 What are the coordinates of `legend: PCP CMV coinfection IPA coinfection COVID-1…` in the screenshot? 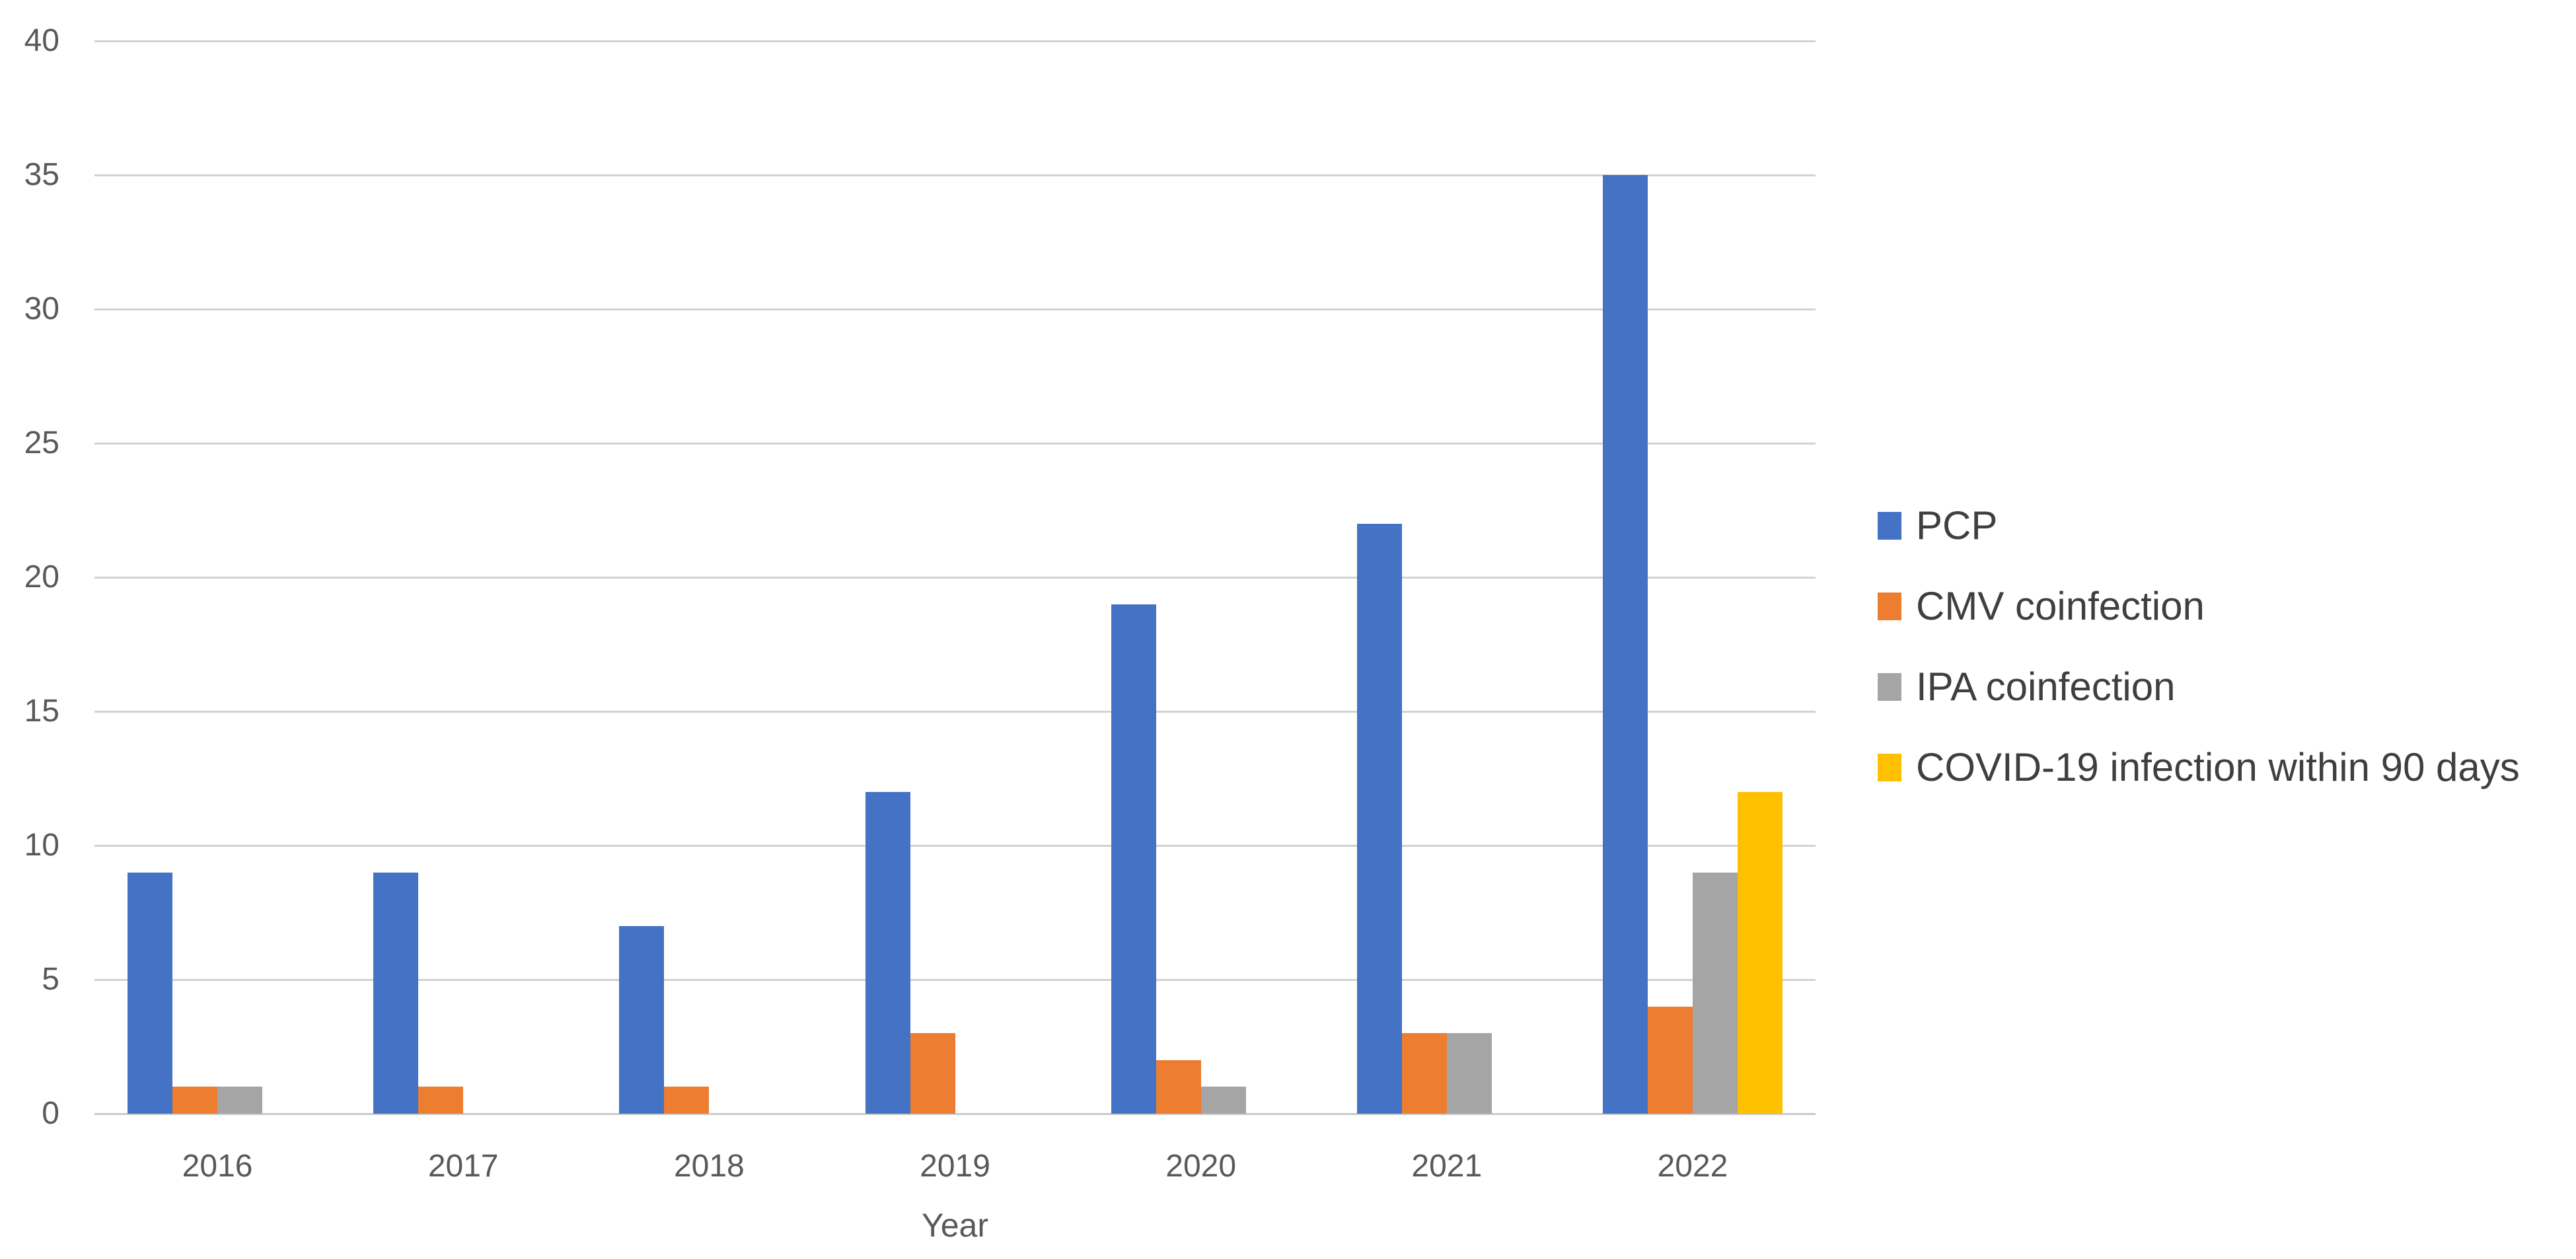 It's located at (2199, 647).